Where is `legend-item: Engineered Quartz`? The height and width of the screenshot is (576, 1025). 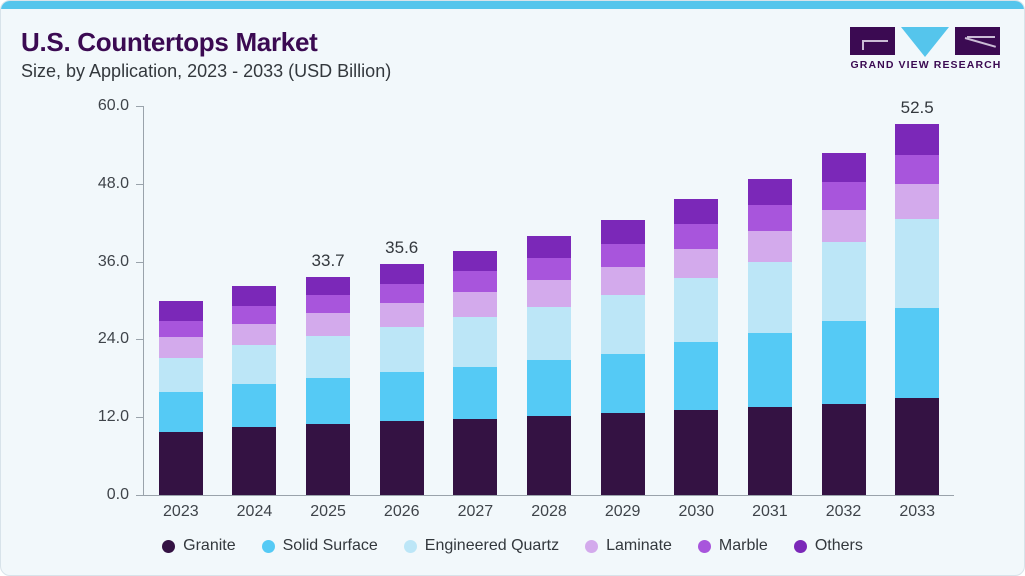 legend-item: Engineered Quartz is located at coordinates (481, 546).